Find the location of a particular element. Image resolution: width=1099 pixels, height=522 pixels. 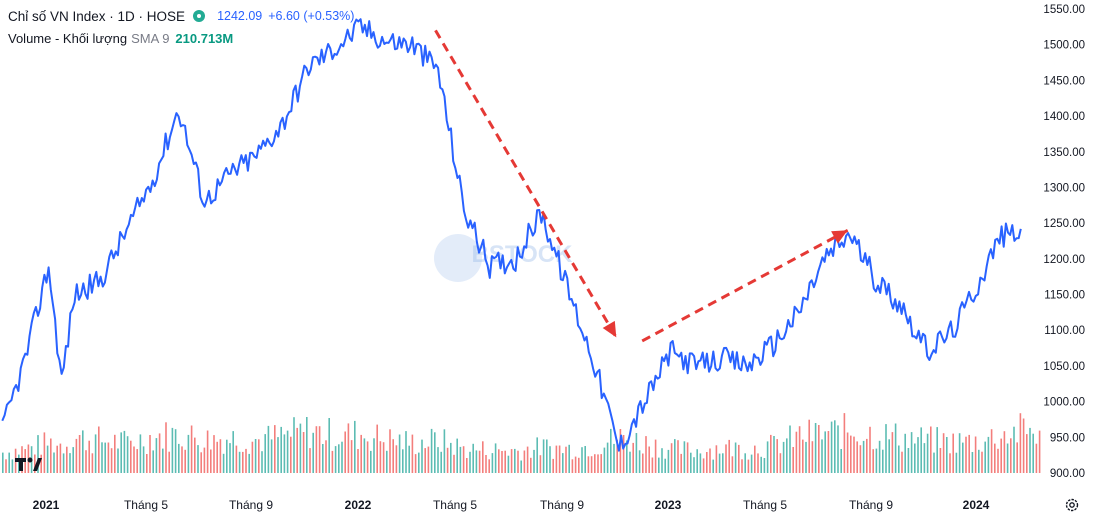

trend-arrow-line is located at coordinates (526, 184).